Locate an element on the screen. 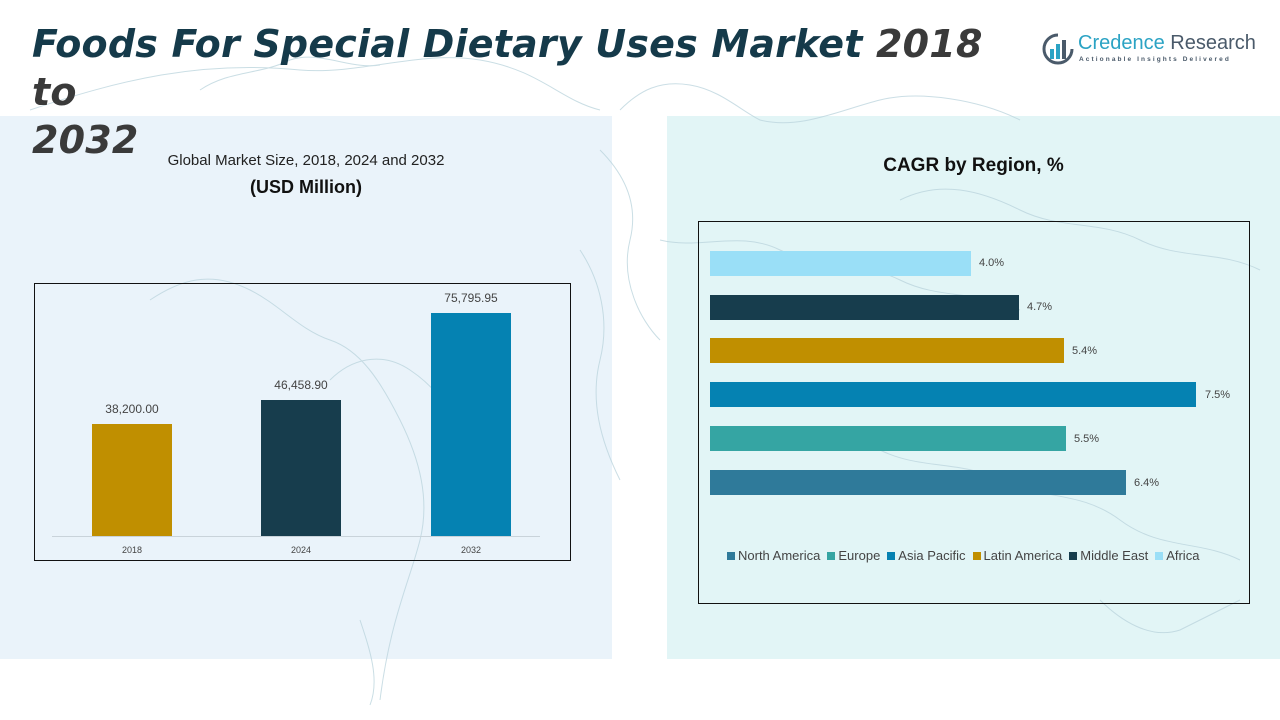 The width and height of the screenshot is (1280, 720). legend-middle-east: Middle East is located at coordinates (1108, 555).